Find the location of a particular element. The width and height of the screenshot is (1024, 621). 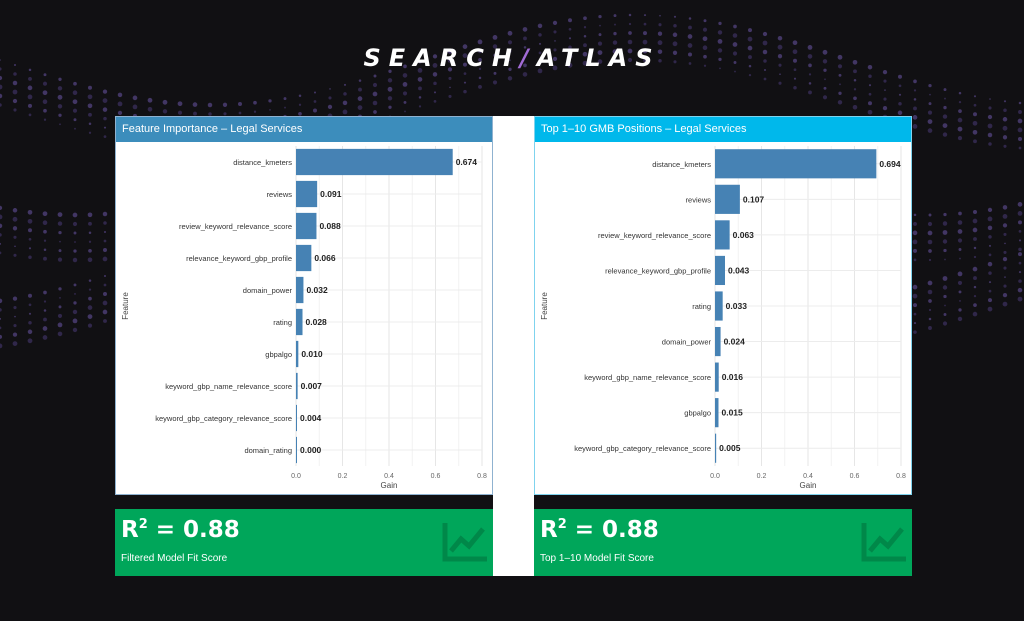

data-label: 0.010 is located at coordinates (312, 354).